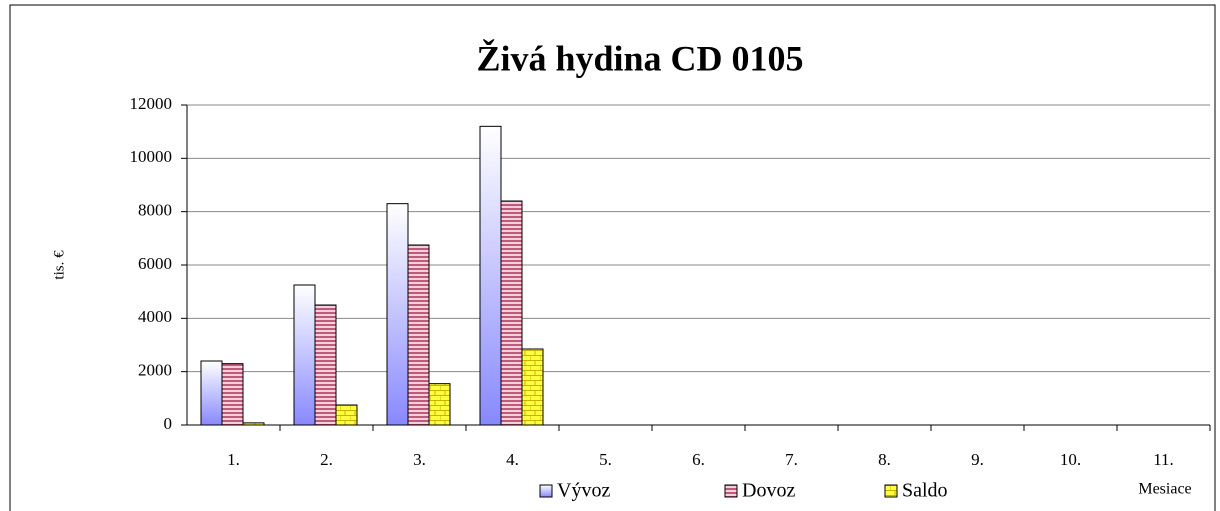  I want to click on x-tick-label: 2., so click(326, 459).